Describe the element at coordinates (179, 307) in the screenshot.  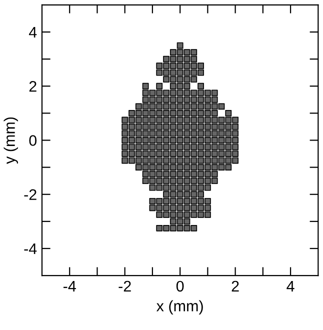
I see `x-axis-title: x (mm)` at that location.